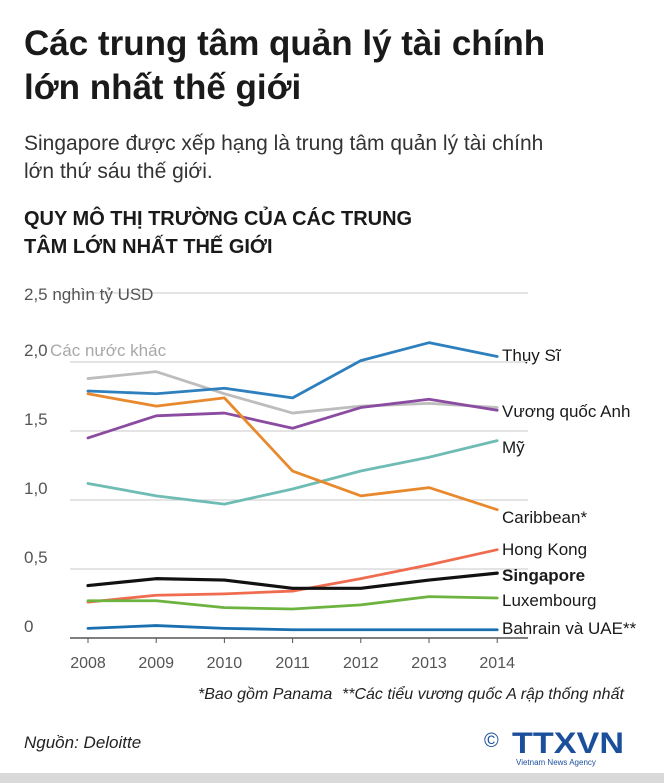 Image resolution: width=664 pixels, height=783 pixels. What do you see at coordinates (361, 663) in the screenshot?
I see `x-tick-label: 2012` at bounding box center [361, 663].